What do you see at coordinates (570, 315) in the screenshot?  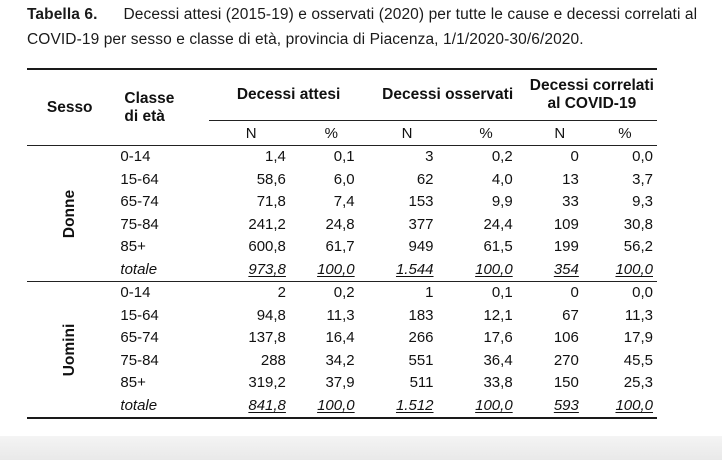 I see `value-cell: 67` at bounding box center [570, 315].